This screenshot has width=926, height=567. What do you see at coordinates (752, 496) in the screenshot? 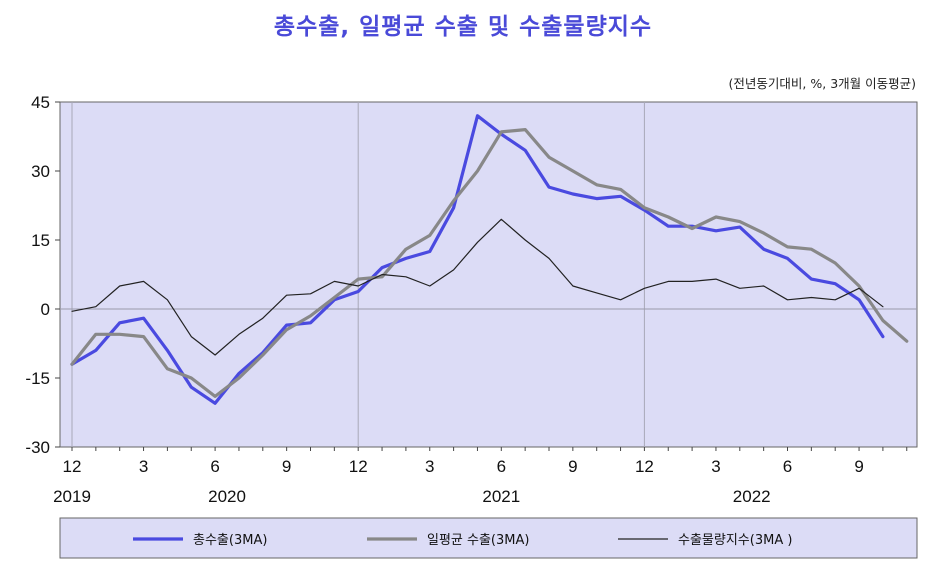
I see `year-label: 2022` at bounding box center [752, 496].